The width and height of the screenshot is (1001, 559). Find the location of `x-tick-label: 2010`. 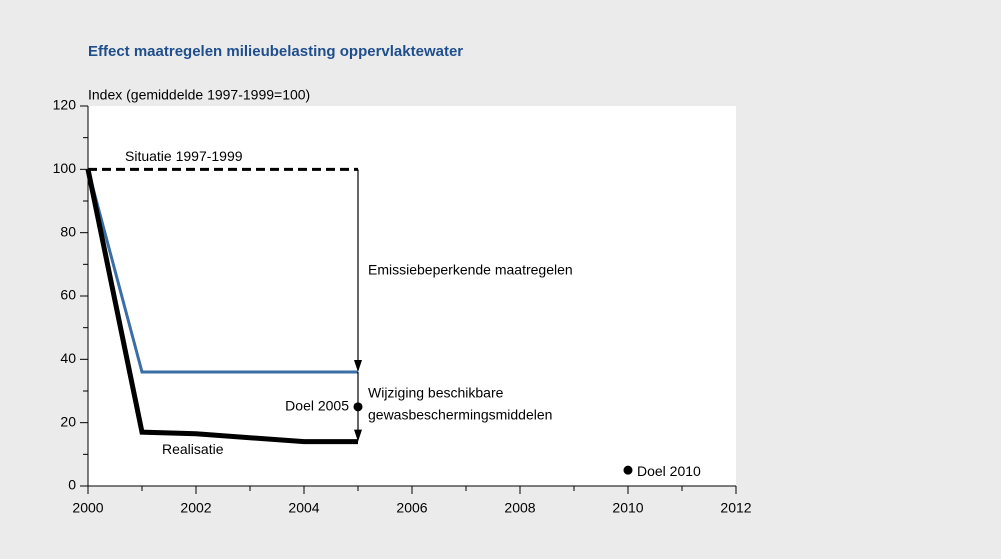

x-tick-label: 2010 is located at coordinates (627, 508).